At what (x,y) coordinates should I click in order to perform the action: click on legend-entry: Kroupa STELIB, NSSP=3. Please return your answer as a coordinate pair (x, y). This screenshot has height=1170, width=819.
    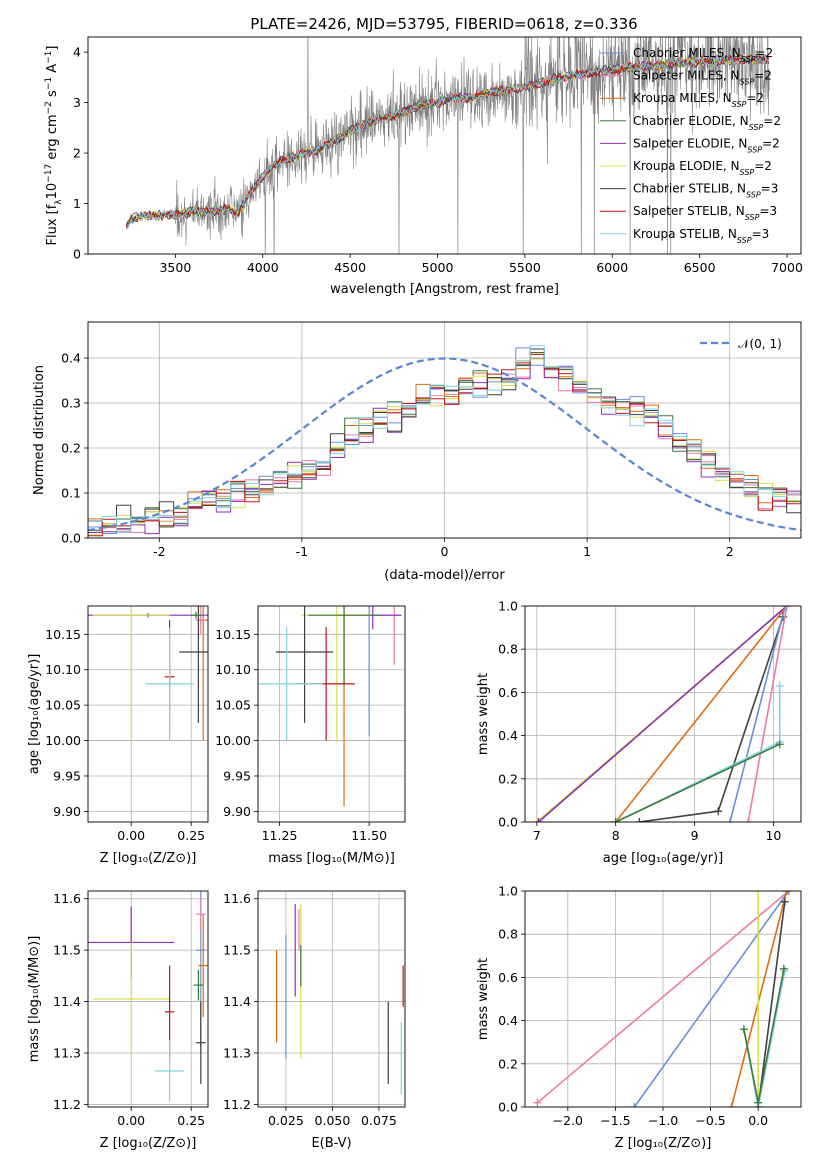
    Looking at the image, I should click on (701, 236).